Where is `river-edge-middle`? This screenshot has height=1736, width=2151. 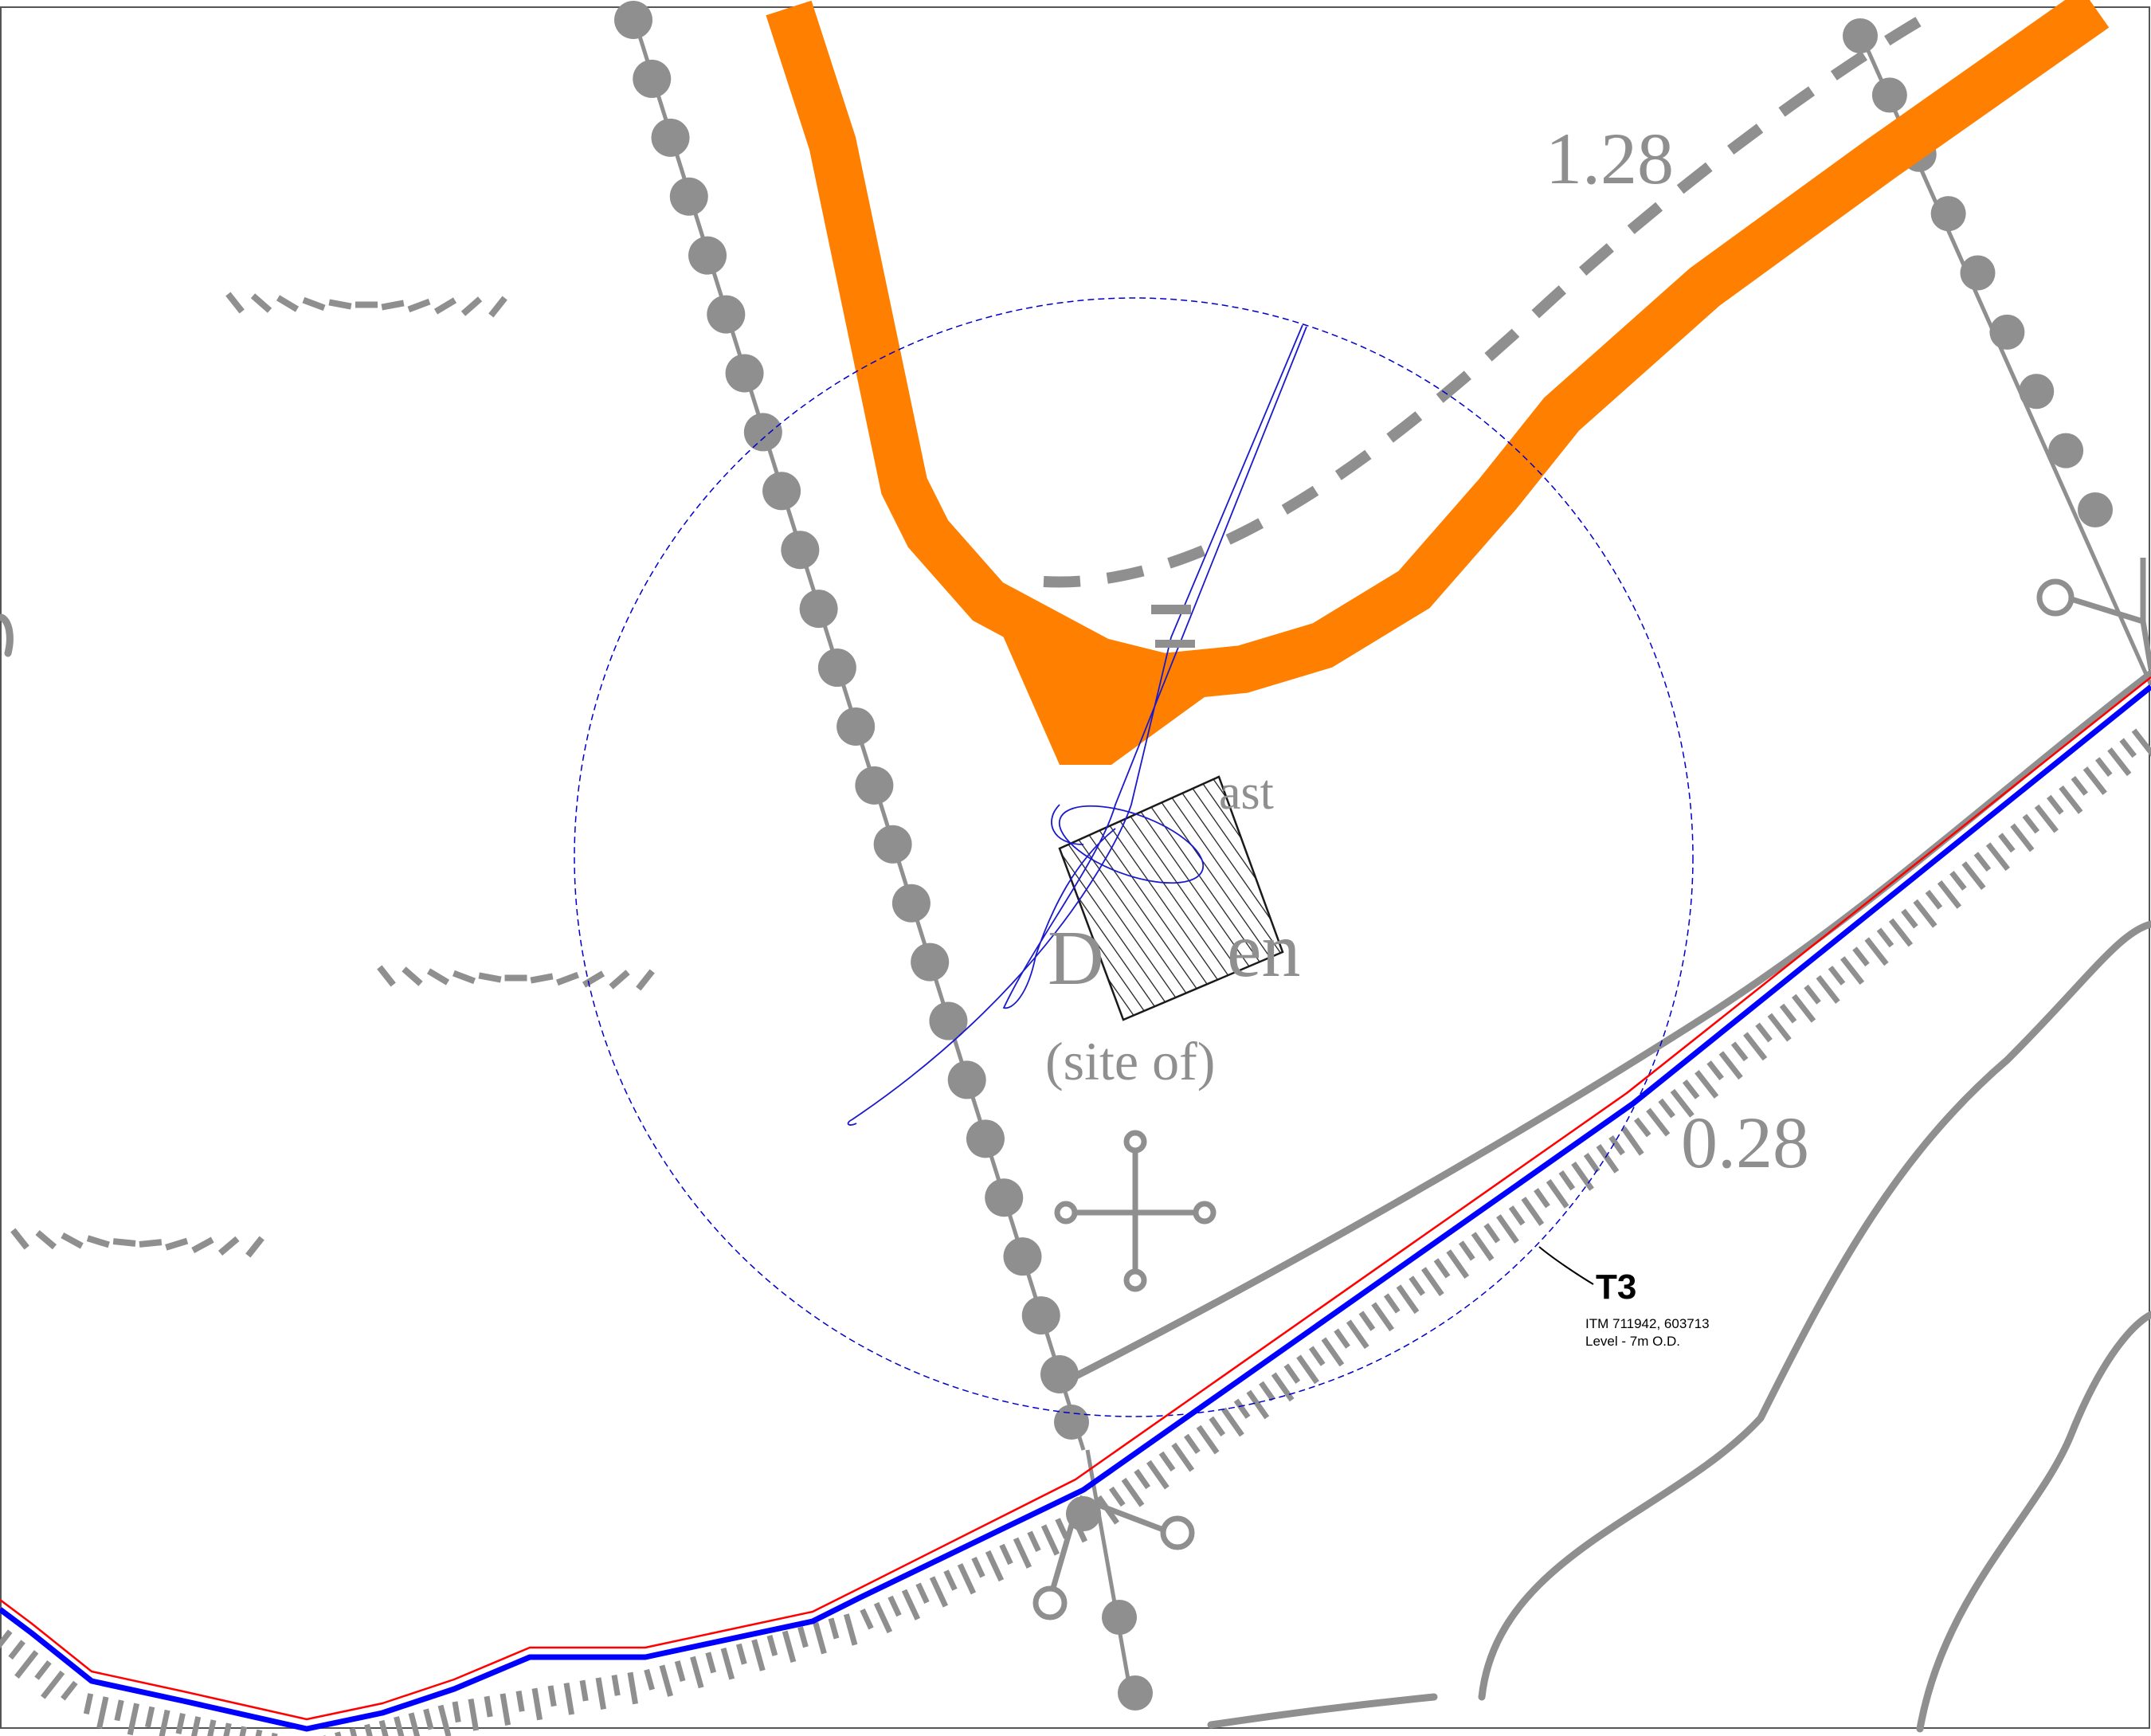 river-edge-middle is located at coordinates (1814, 1310).